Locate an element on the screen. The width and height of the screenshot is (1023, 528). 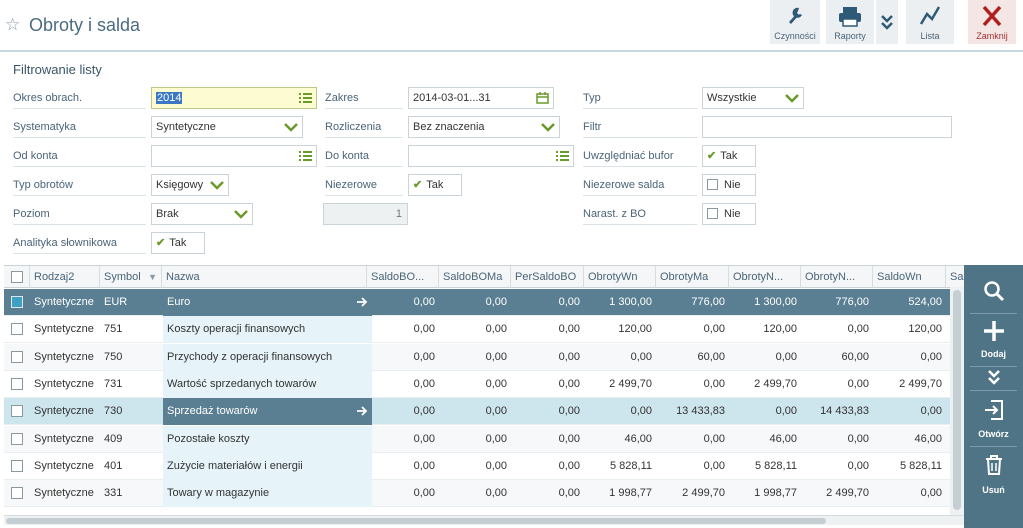
typ-select: Wszystkie is located at coordinates (753, 98).